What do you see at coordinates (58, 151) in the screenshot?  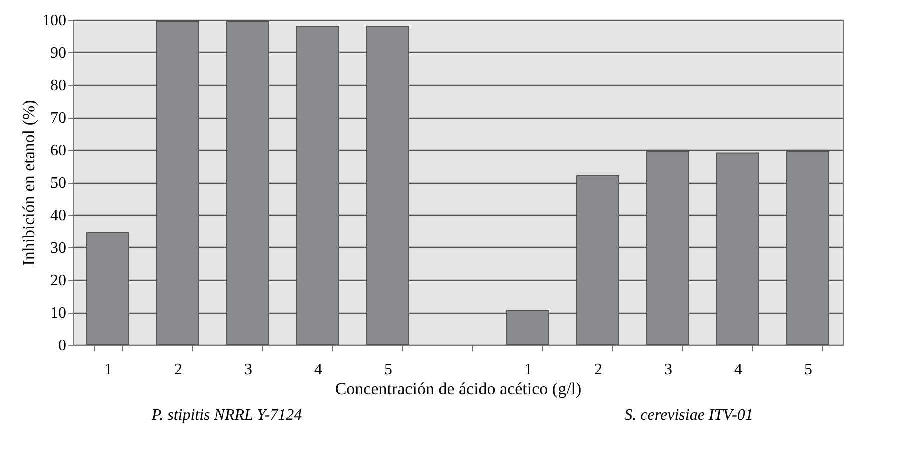 I see `y-tick-label: 60` at bounding box center [58, 151].